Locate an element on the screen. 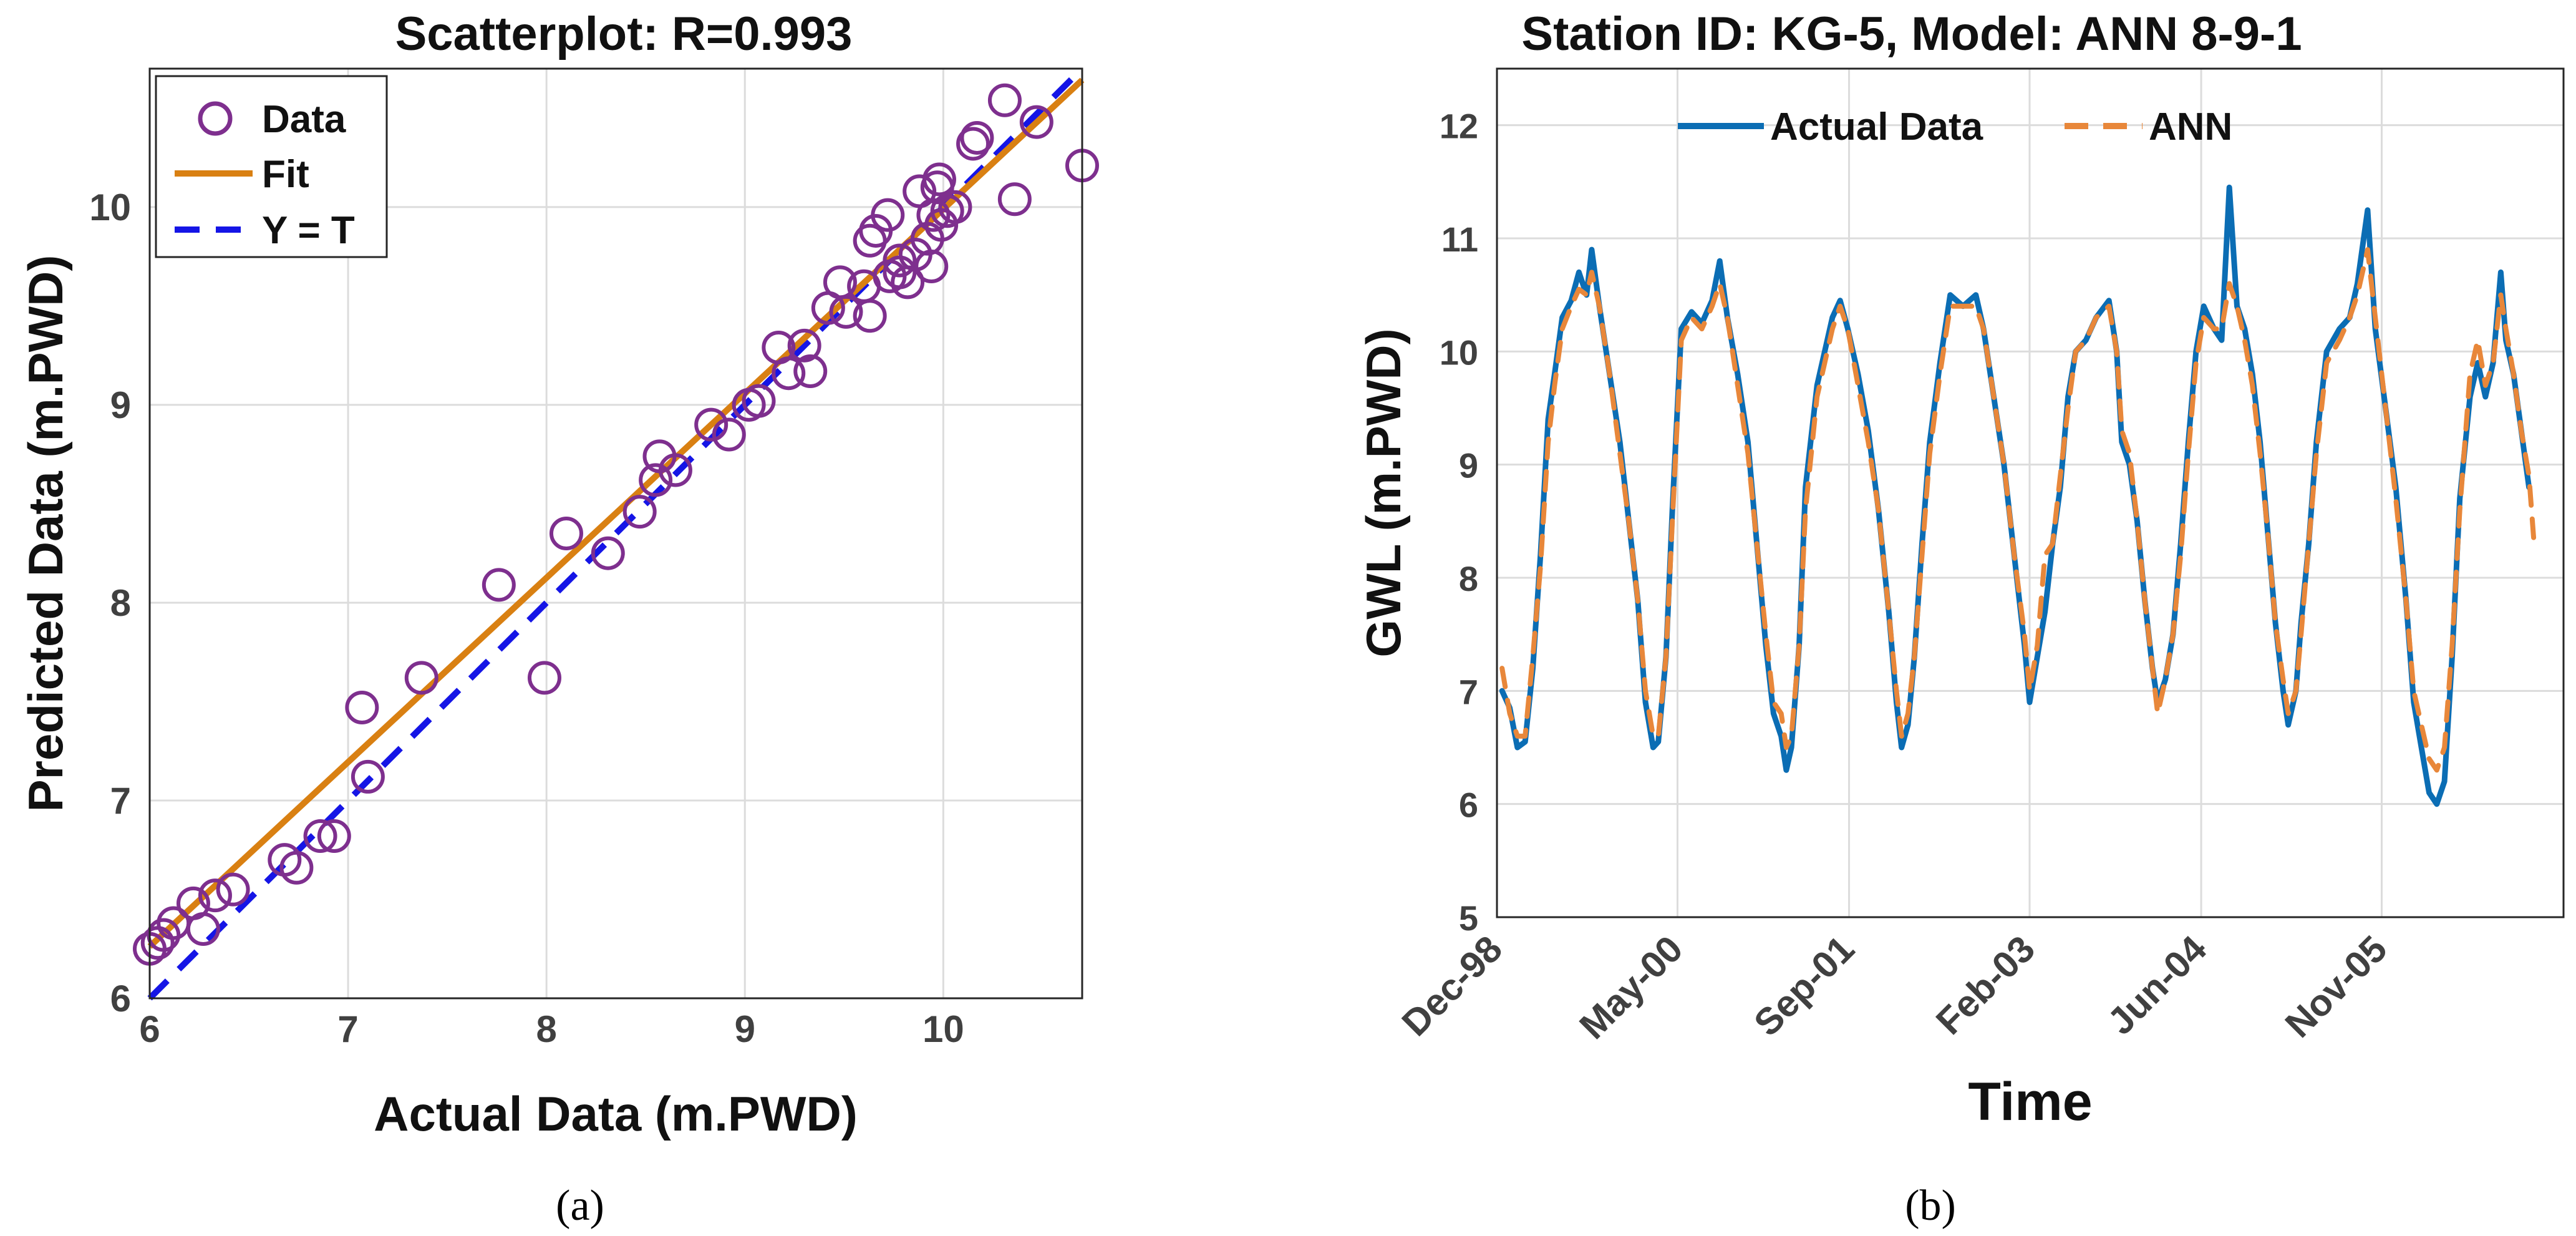 The image size is (2576, 1236). legend-fit-label: Fit is located at coordinates (285, 174).